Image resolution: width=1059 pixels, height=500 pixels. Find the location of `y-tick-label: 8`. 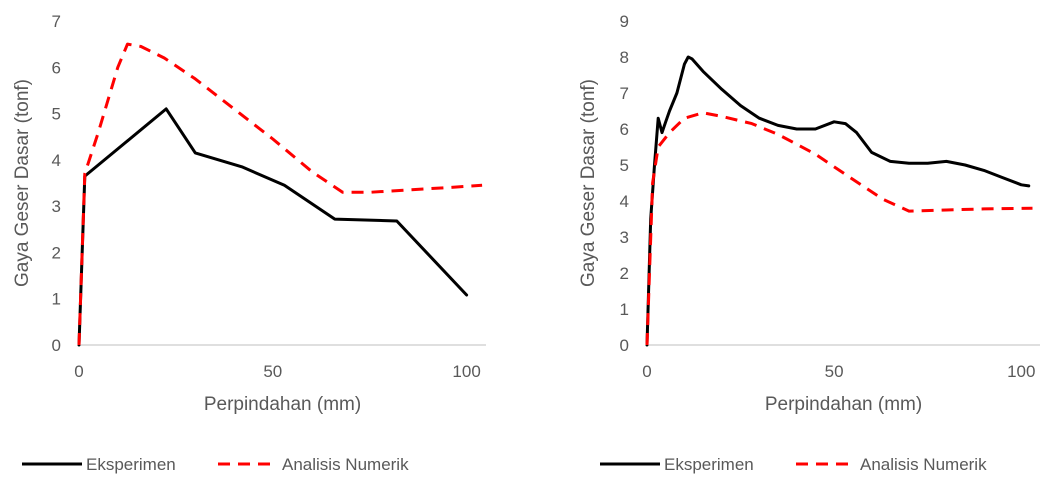

y-tick-label: 8 is located at coordinates (624, 57).